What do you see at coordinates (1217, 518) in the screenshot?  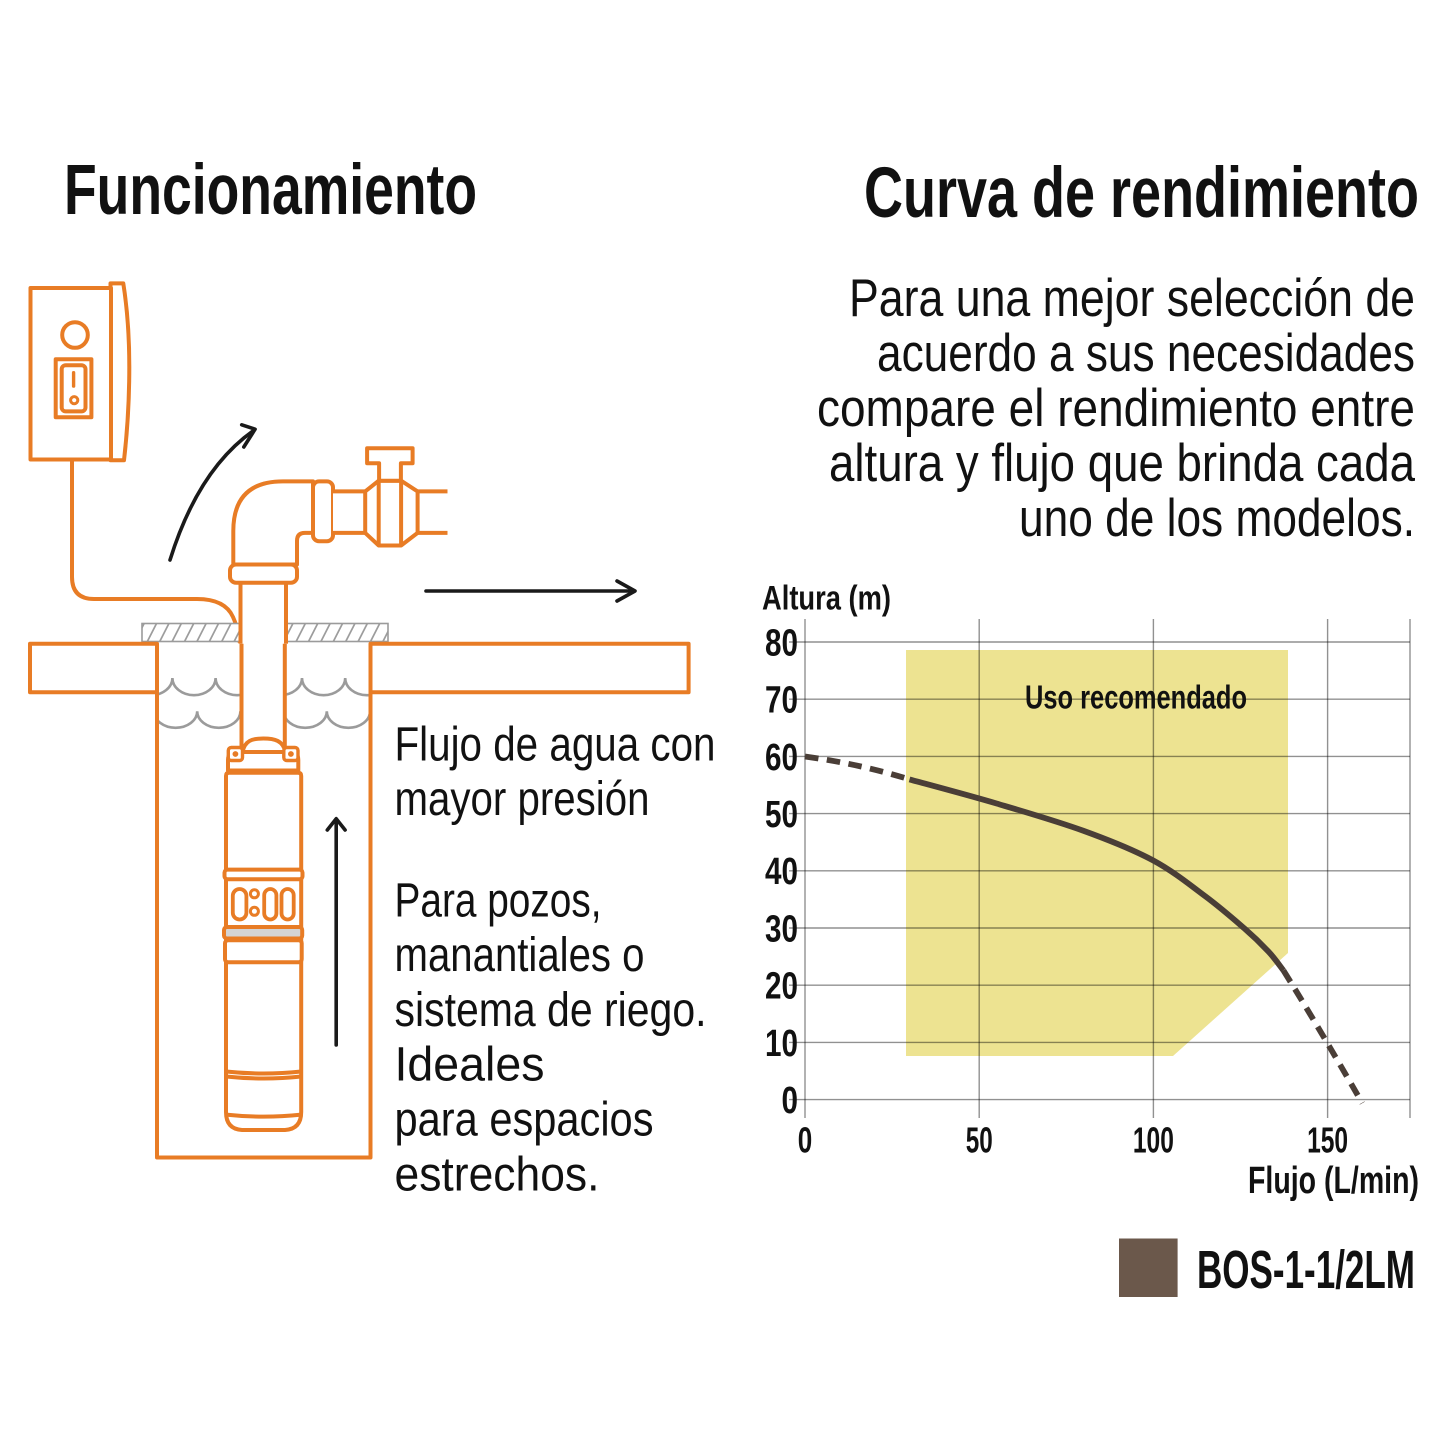 I see `svg-text: uno de los modelos.` at bounding box center [1217, 518].